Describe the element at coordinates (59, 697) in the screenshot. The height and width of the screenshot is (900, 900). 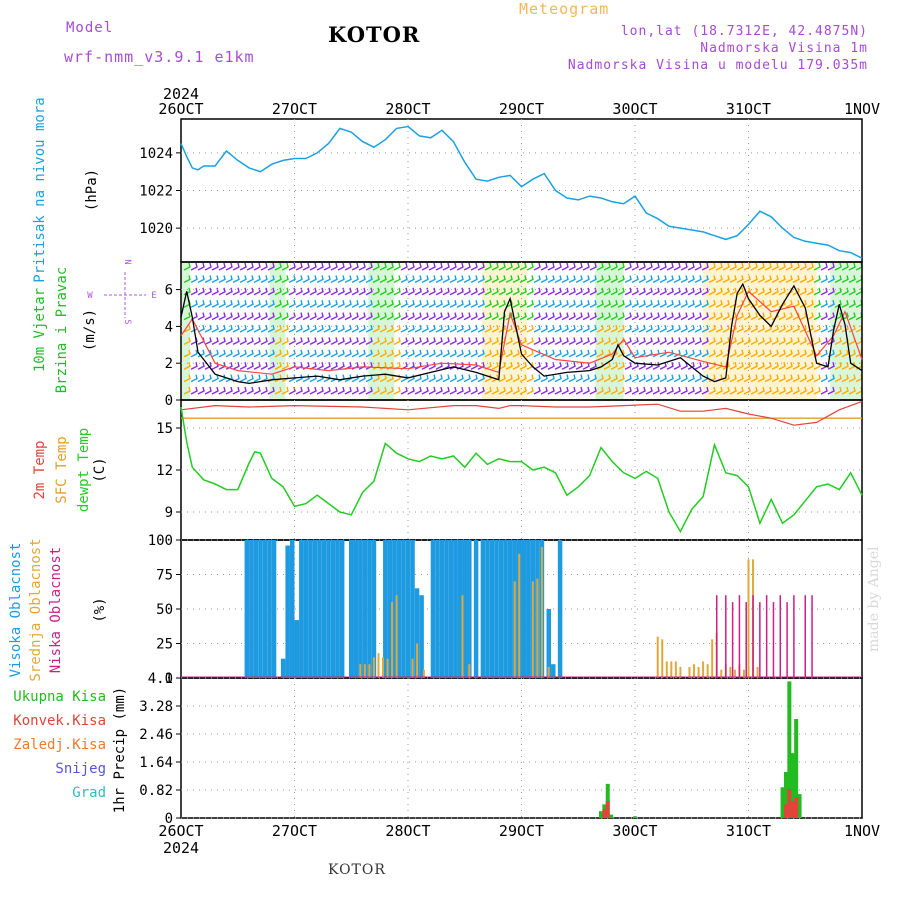
I see `precip-legend-0: Ukupna Kisa` at that location.